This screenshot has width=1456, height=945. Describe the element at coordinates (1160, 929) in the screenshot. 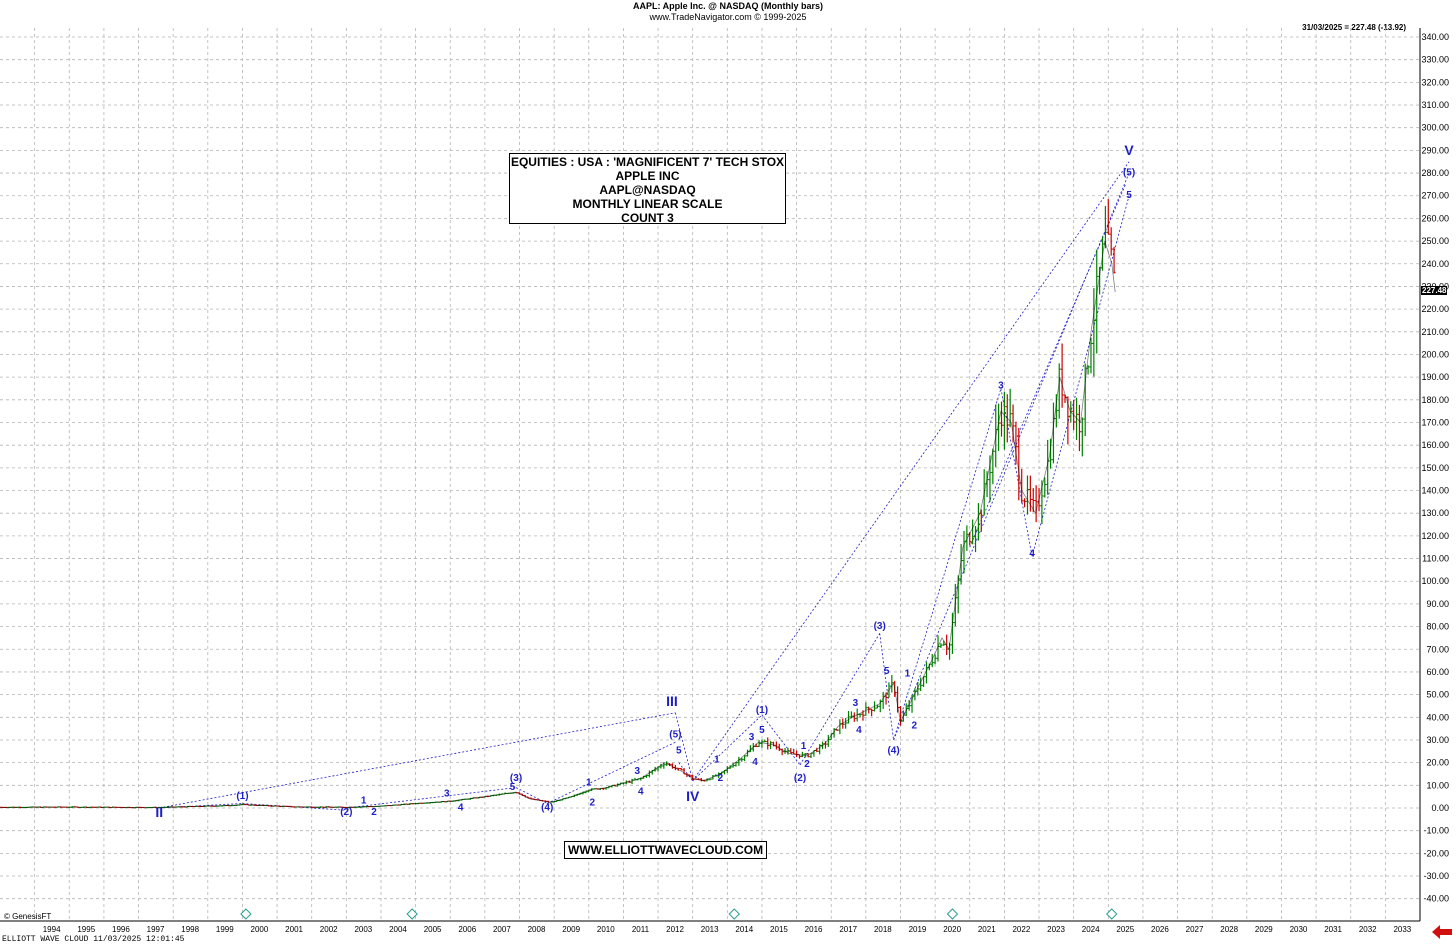

I see `x-tick-label: 2026` at that location.